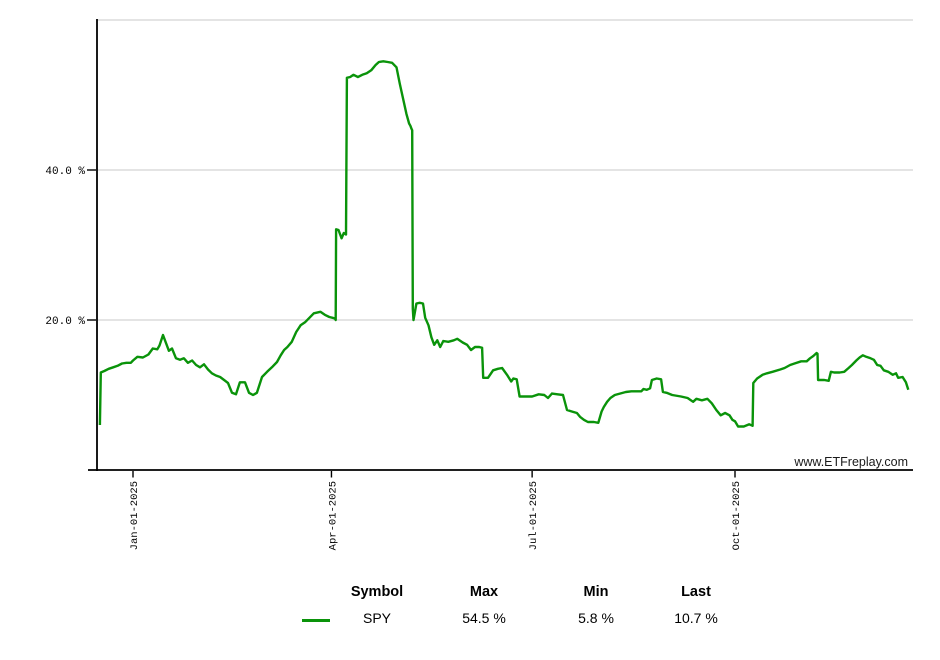  I want to click on x-tick-label-3: Oct-01-2025, so click(737, 515).